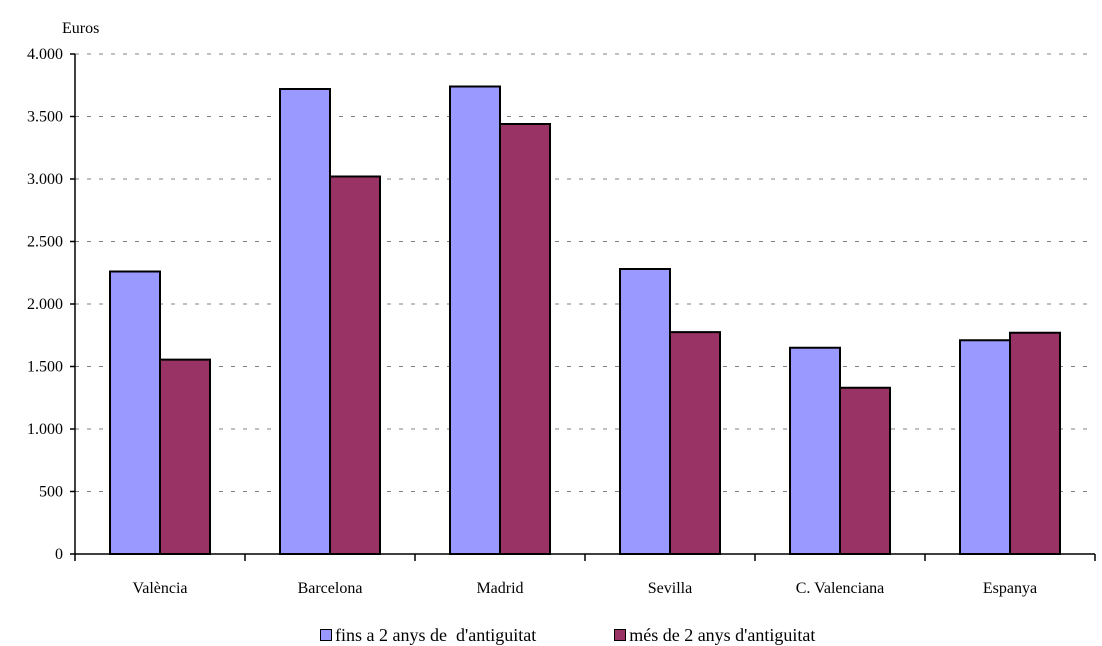 The image size is (1102, 646). I want to click on y-tick-label: 4.000, so click(45, 54).